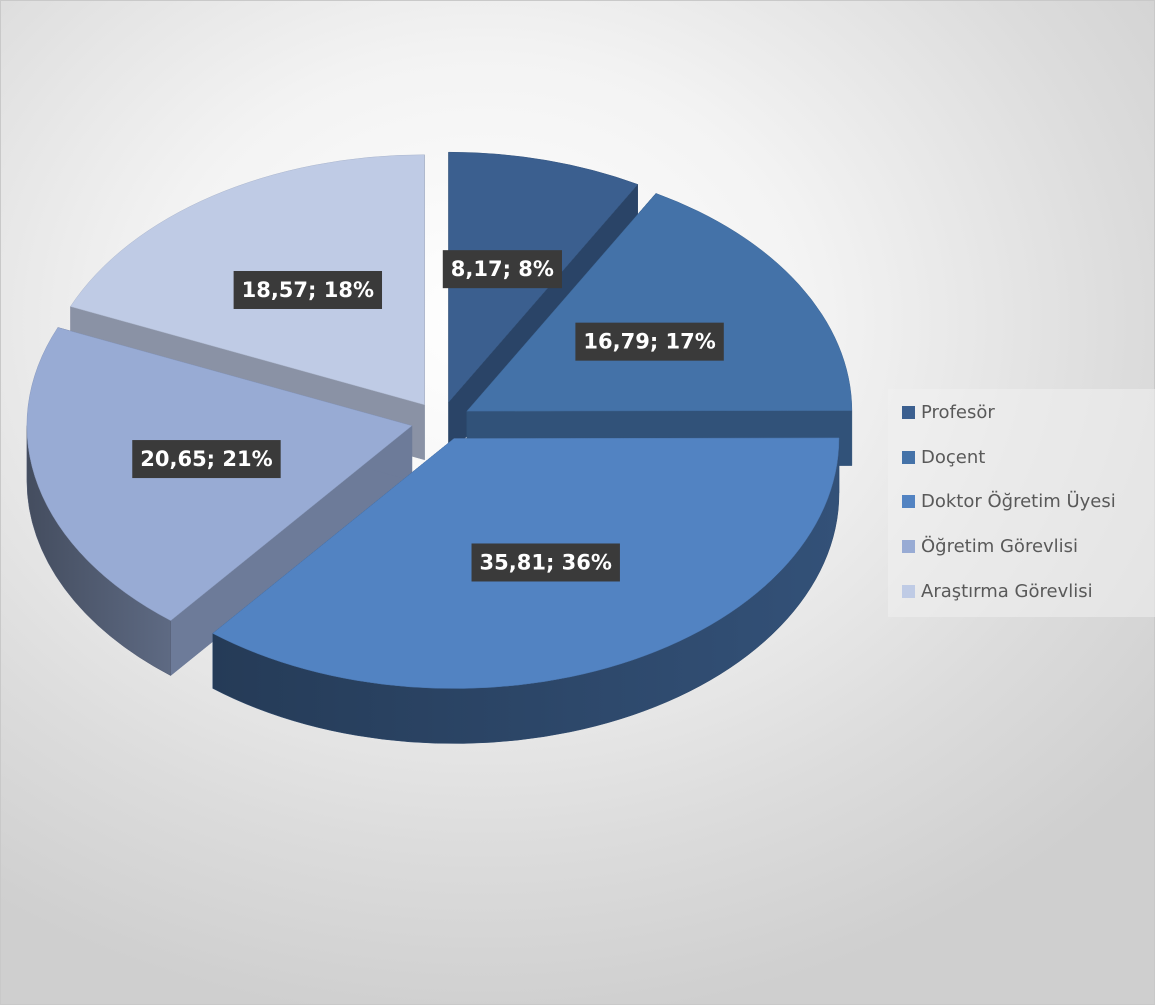  I want to click on data-label-text: 20,65; 21%, so click(206, 459).